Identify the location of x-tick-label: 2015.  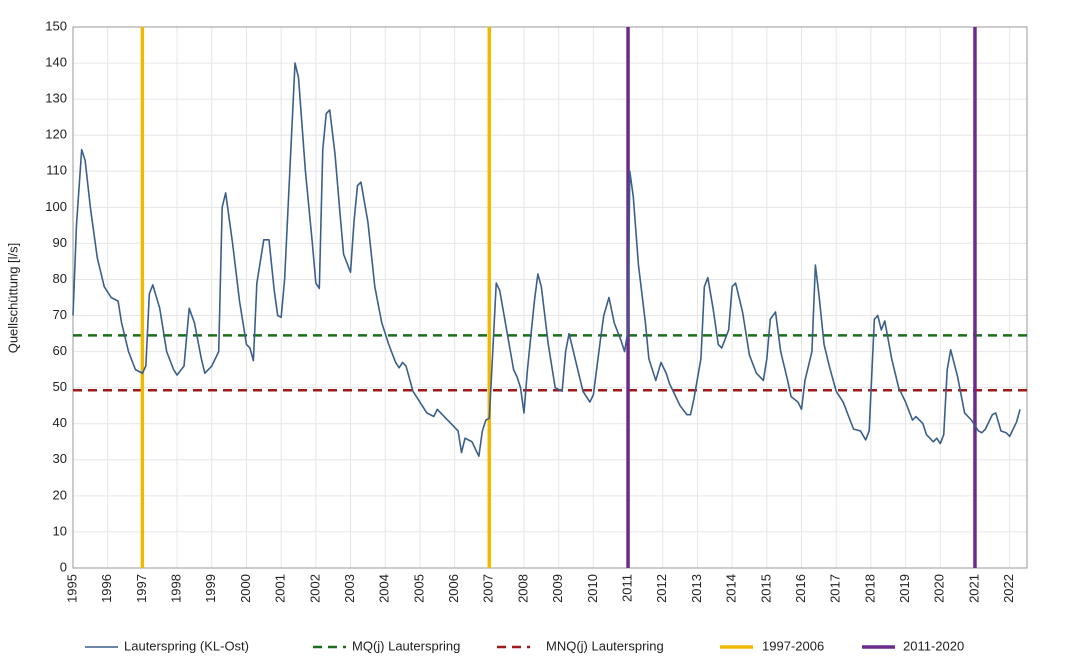
(765, 588).